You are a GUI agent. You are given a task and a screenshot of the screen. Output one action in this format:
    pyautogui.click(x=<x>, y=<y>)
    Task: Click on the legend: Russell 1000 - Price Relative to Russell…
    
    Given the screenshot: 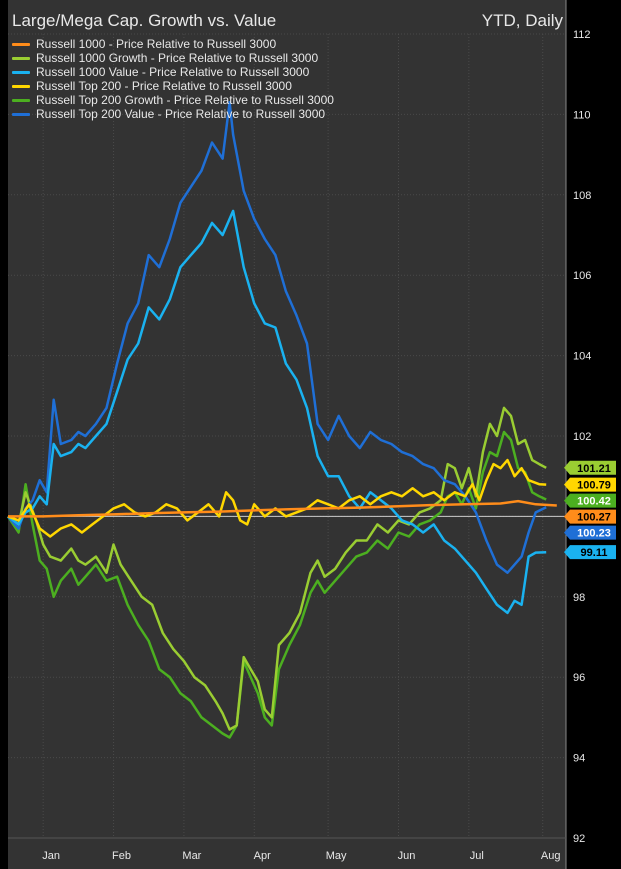 What is the action you would take?
    pyautogui.click(x=173, y=79)
    